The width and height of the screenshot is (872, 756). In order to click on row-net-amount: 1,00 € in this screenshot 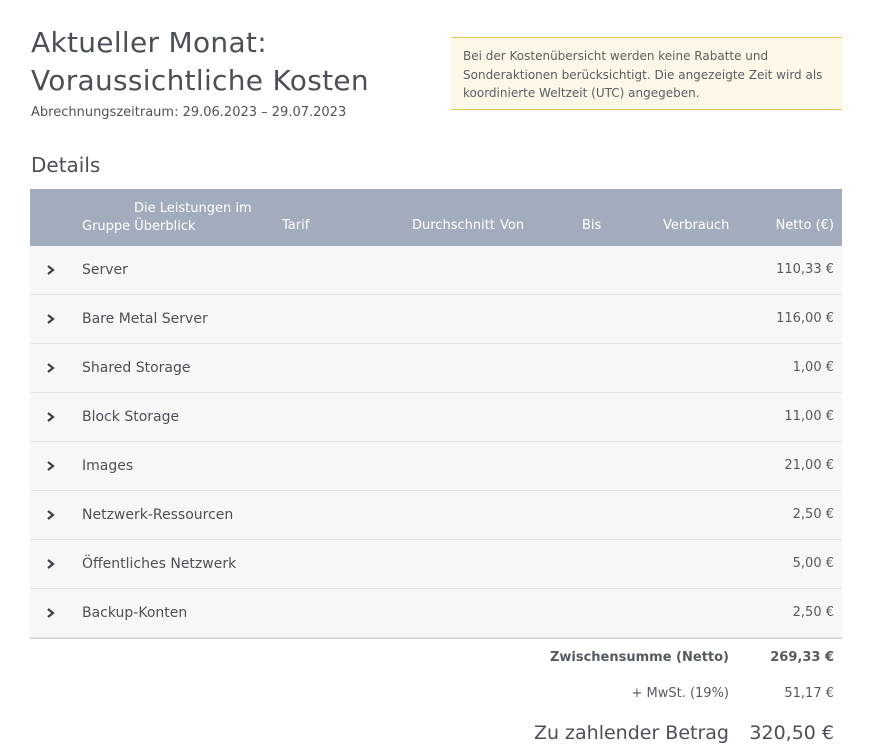, I will do `click(813, 367)`.